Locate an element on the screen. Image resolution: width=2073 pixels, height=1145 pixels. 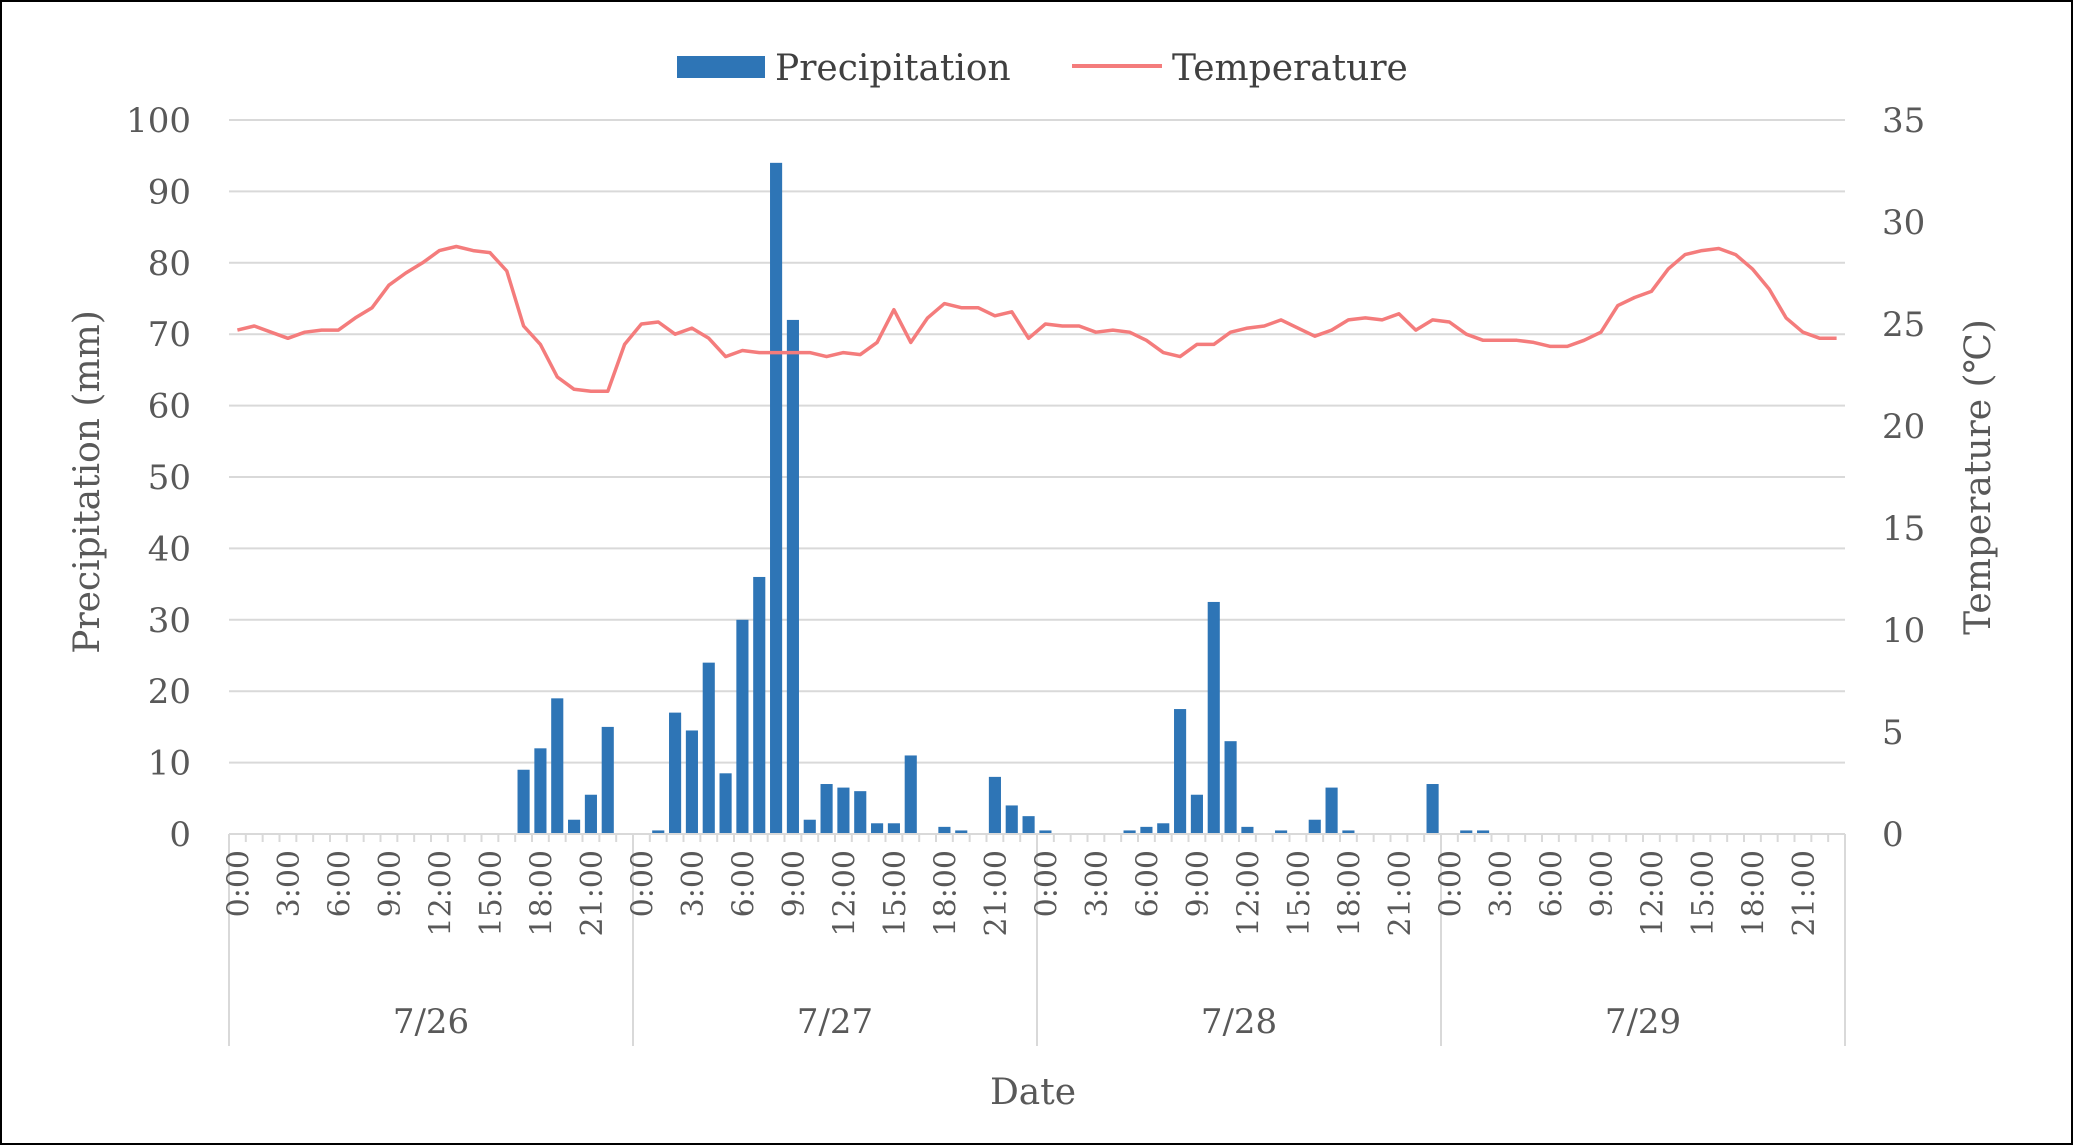
y-left-tick-label: 100 is located at coordinates (158, 121).